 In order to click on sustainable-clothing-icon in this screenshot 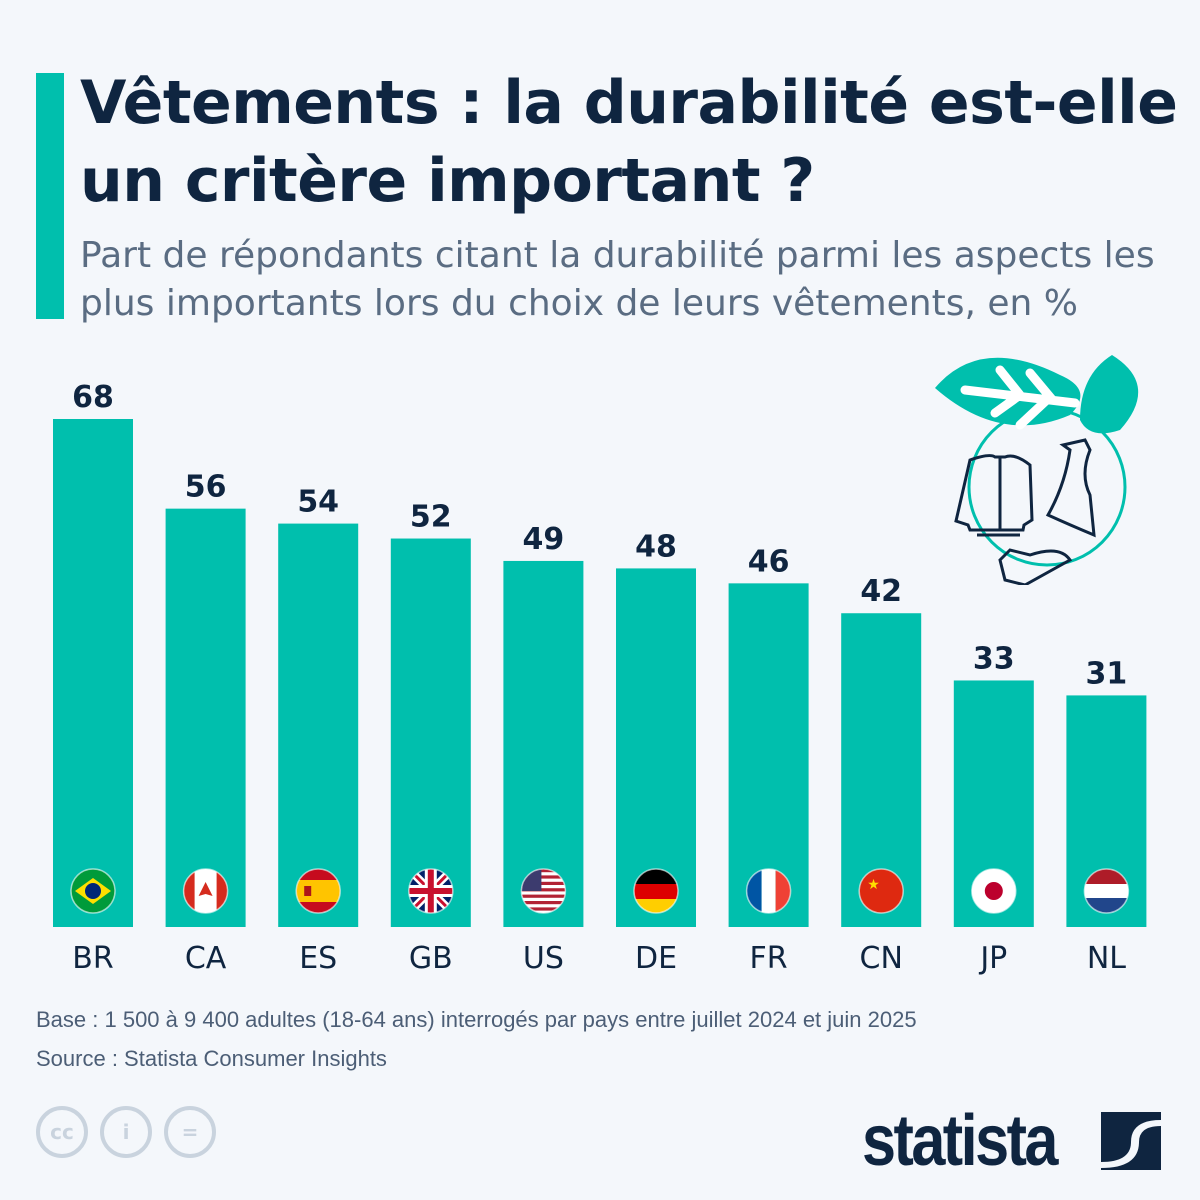, I will do `click(1037, 470)`.